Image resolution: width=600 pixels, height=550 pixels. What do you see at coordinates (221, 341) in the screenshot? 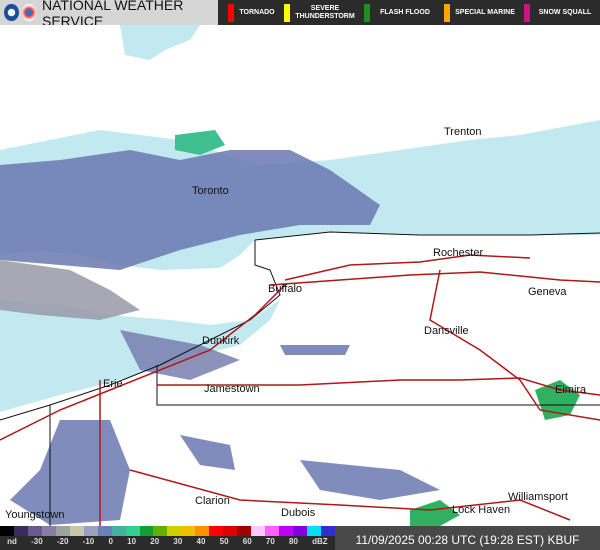
I see `city-label: Dunkirk` at bounding box center [221, 341].